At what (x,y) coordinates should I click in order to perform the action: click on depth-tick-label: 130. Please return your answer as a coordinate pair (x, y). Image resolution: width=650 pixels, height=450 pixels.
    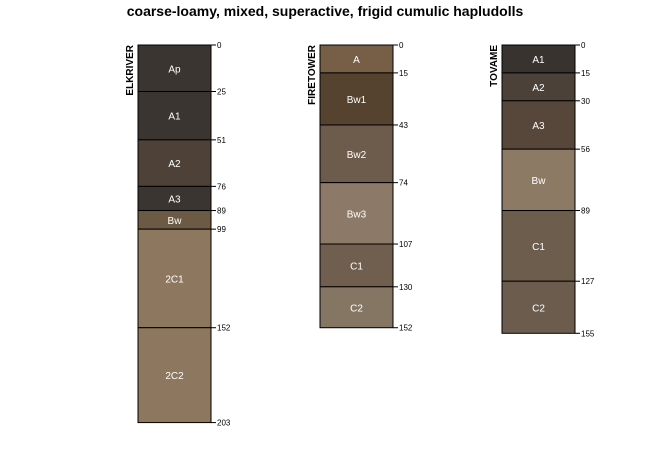
    Looking at the image, I should click on (406, 287).